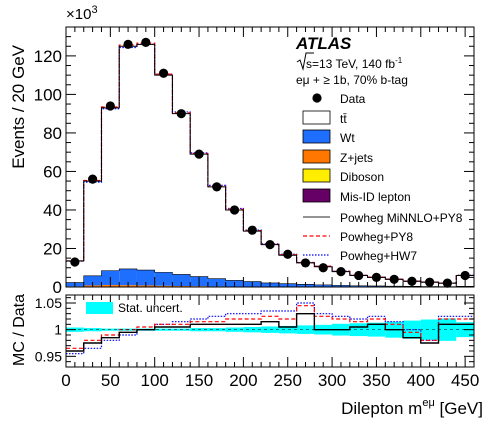  What do you see at coordinates (99, 308) in the screenshot?
I see `legend-stat-uncert-swatch` at bounding box center [99, 308].